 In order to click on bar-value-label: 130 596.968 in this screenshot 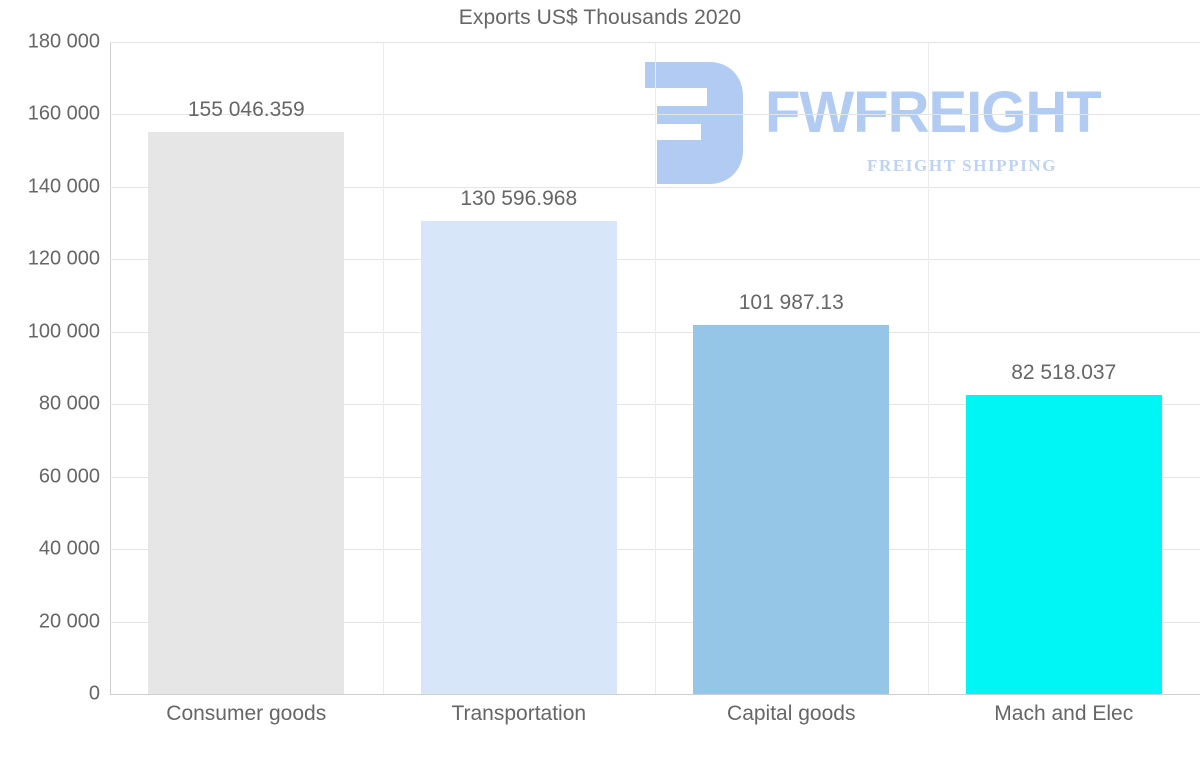, I will do `click(519, 198)`.